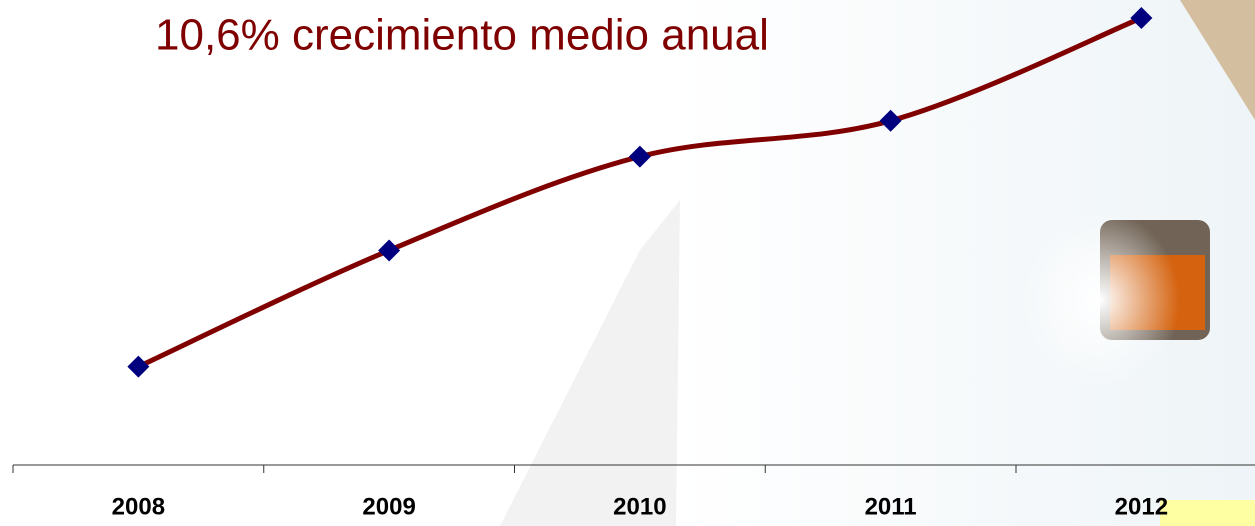 The image size is (1255, 526). Describe the element at coordinates (388, 506) in the screenshot. I see `x-tick-label: 2009` at that location.